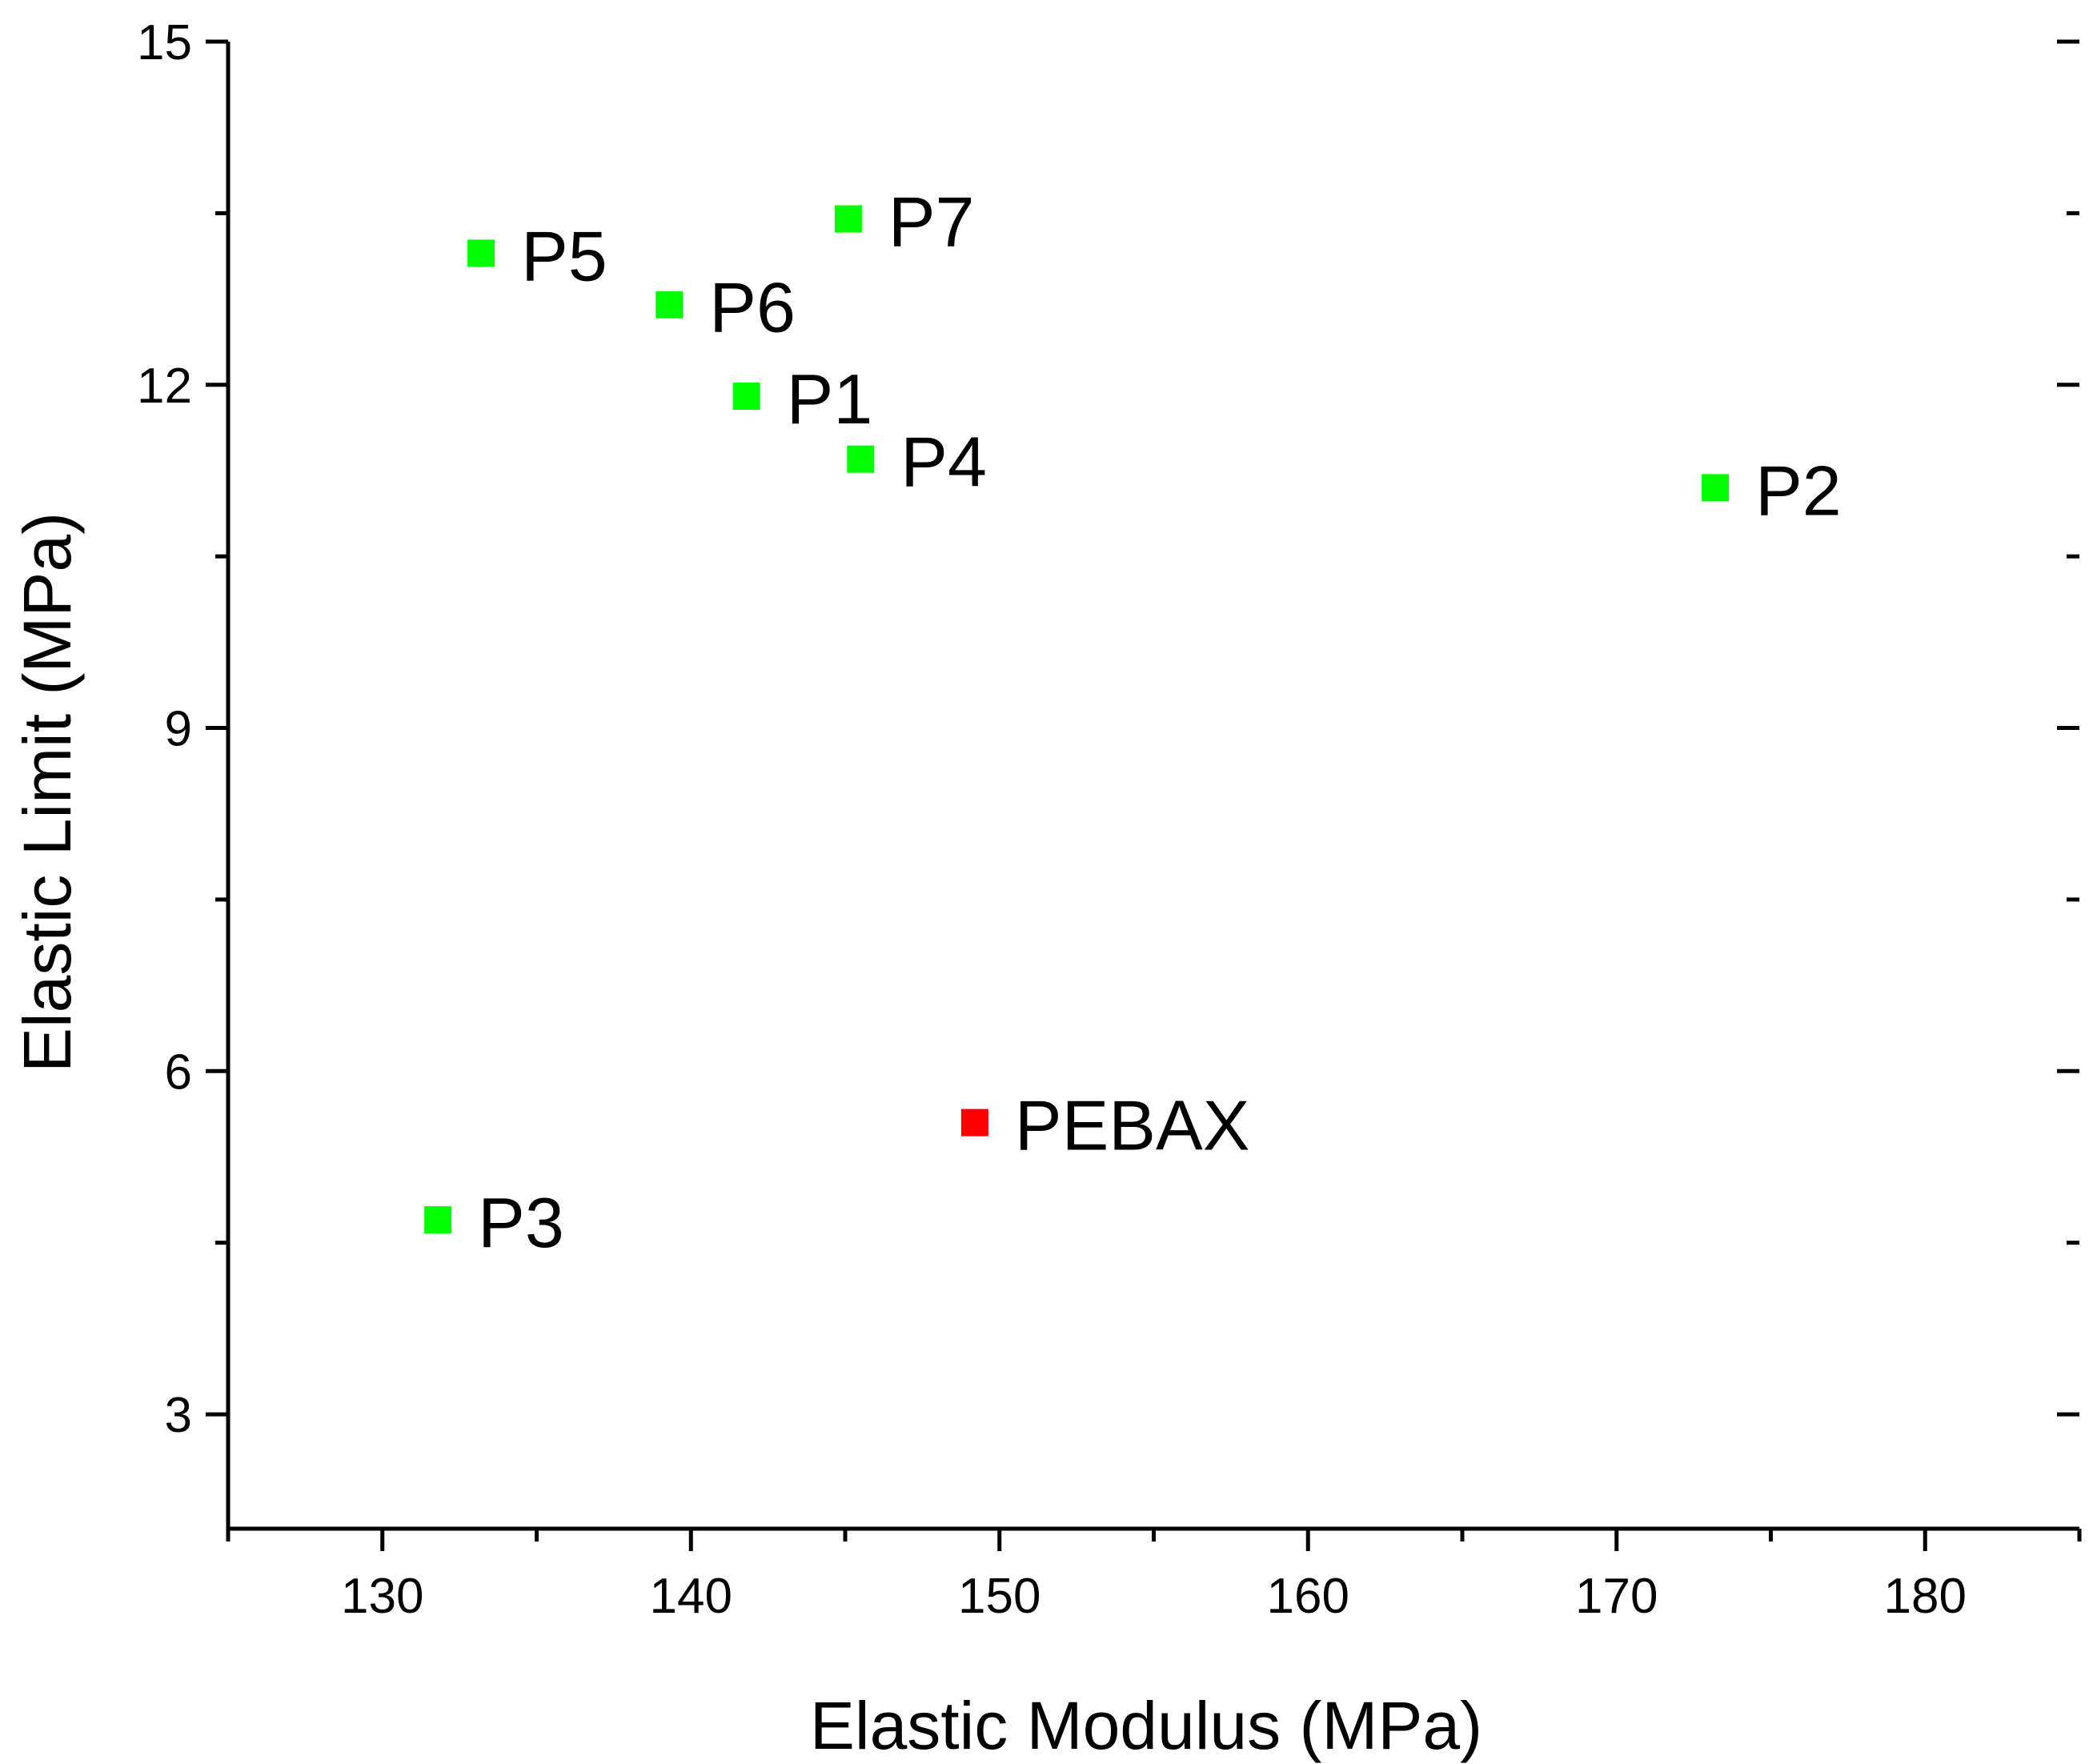  I want to click on data-point-p1, so click(746, 397).